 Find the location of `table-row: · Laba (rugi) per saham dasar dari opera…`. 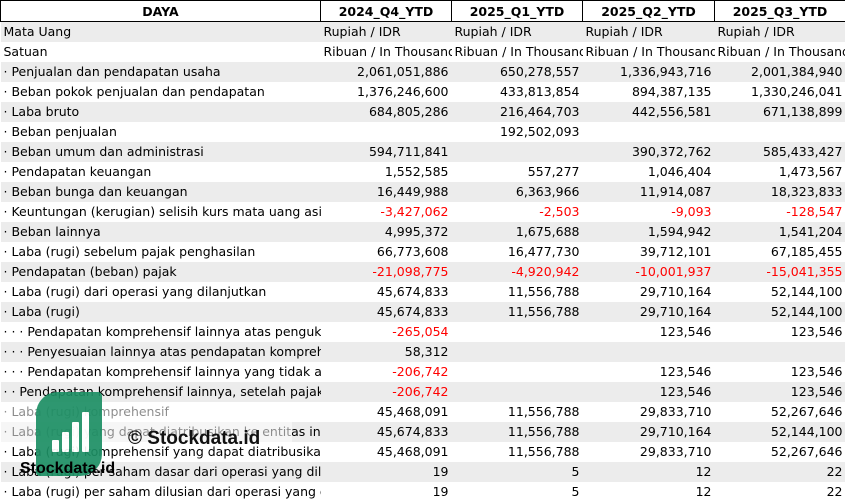

table-row: · Laba (rugi) per saham dasar dari opera… is located at coordinates (423, 472).